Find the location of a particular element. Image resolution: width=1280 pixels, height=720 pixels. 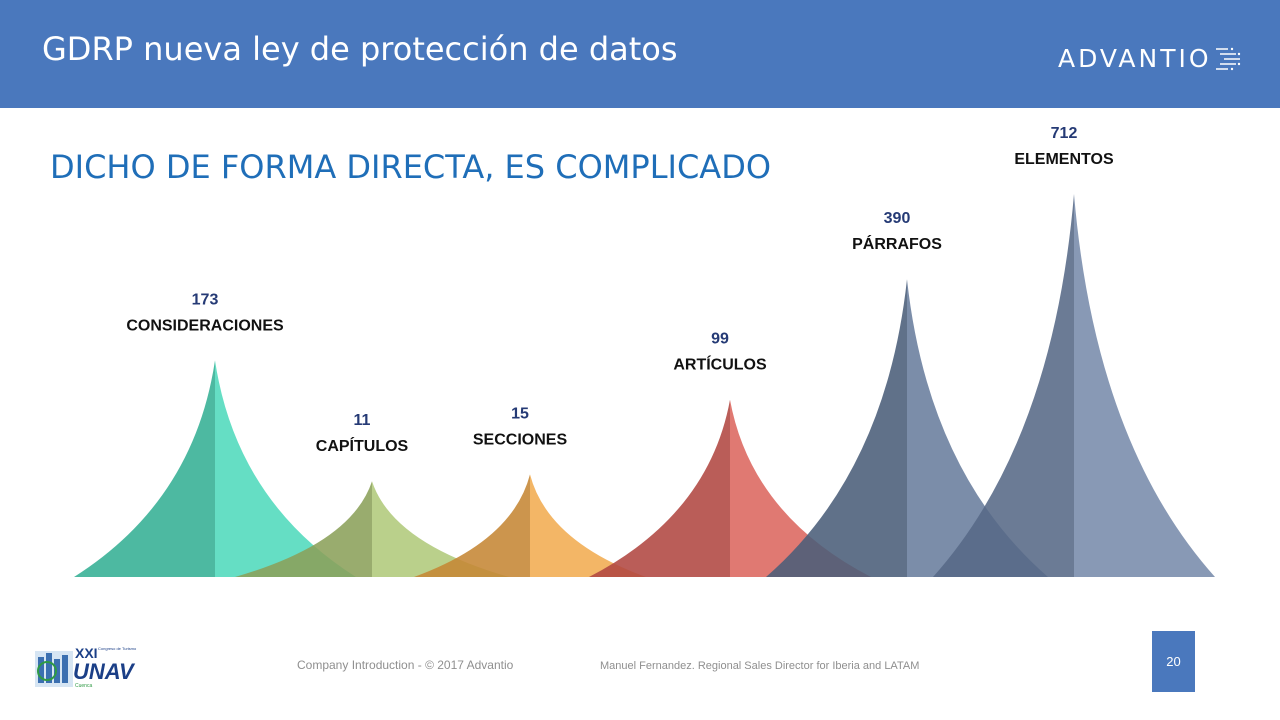

peak-elementos is located at coordinates (1074, 385).